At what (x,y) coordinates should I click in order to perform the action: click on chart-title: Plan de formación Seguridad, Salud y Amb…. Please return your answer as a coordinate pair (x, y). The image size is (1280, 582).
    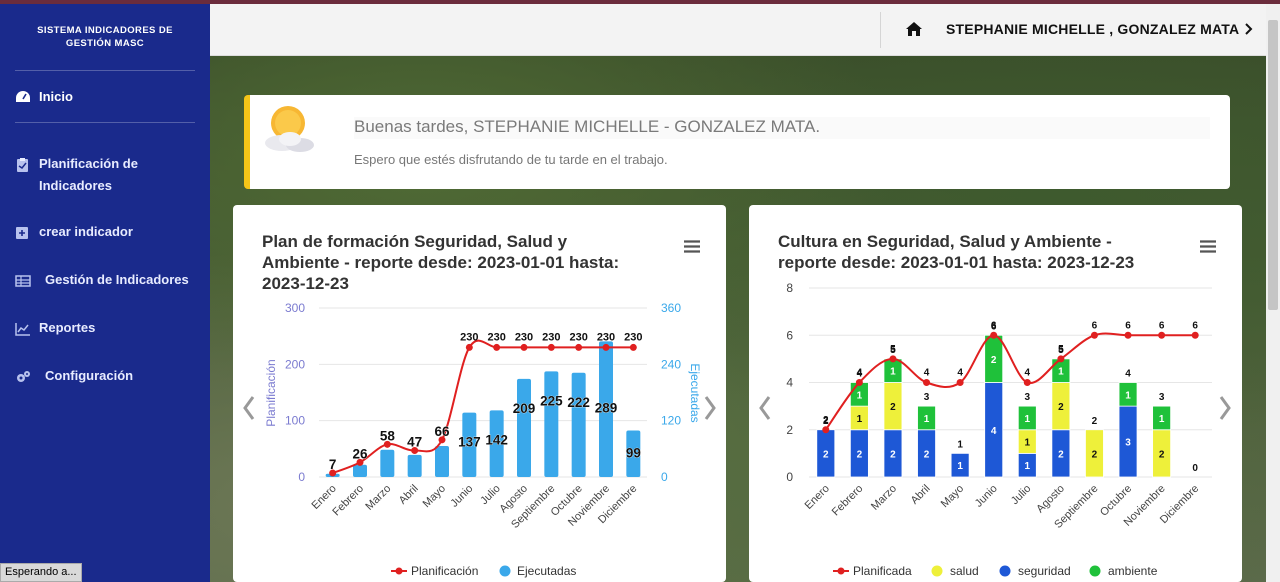
    Looking at the image, I should click on (441, 262).